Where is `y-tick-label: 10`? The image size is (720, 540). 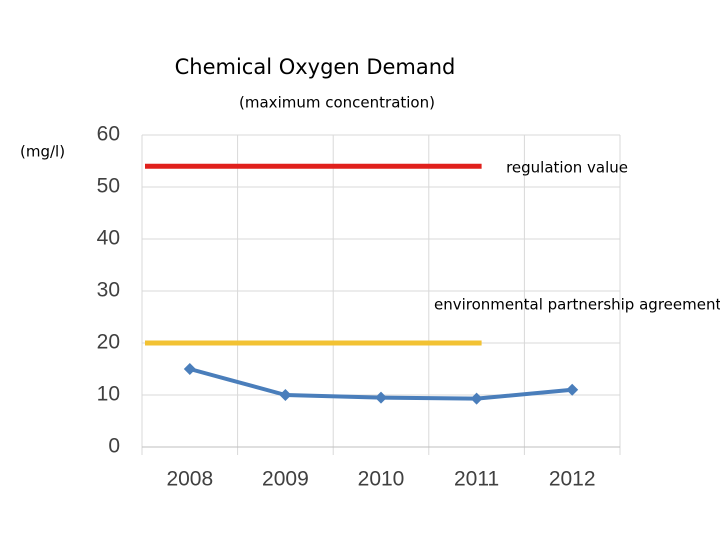
y-tick-label: 10 is located at coordinates (108, 394).